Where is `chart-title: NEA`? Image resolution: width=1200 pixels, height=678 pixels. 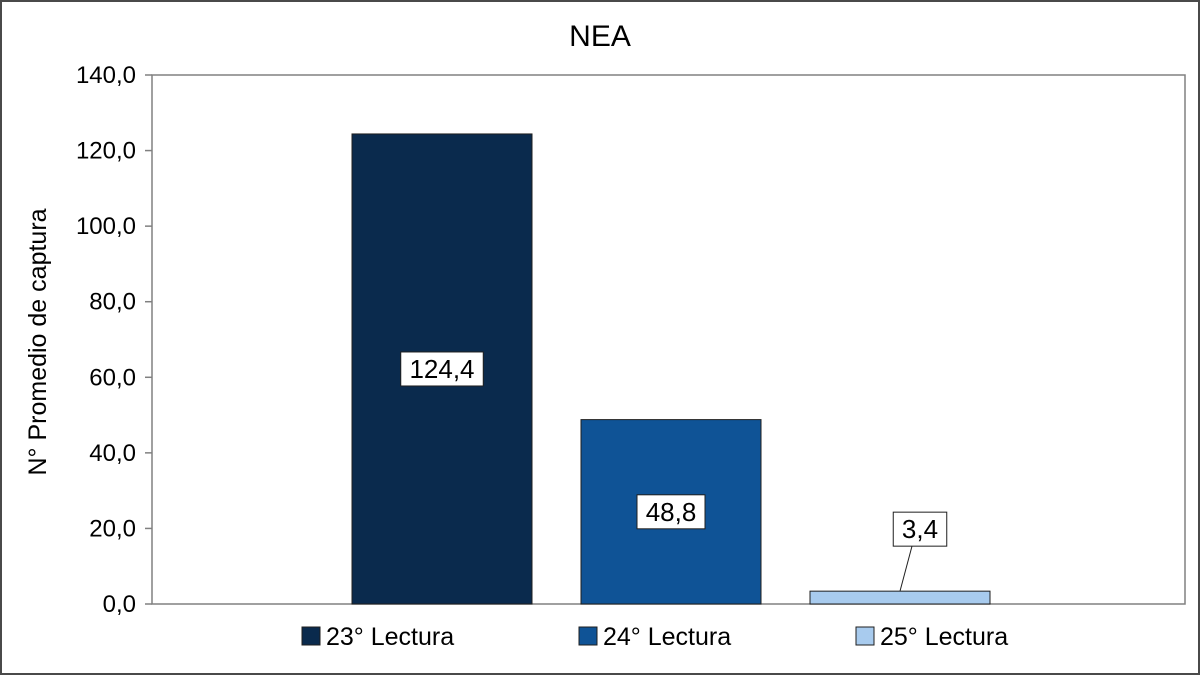 chart-title: NEA is located at coordinates (600, 36).